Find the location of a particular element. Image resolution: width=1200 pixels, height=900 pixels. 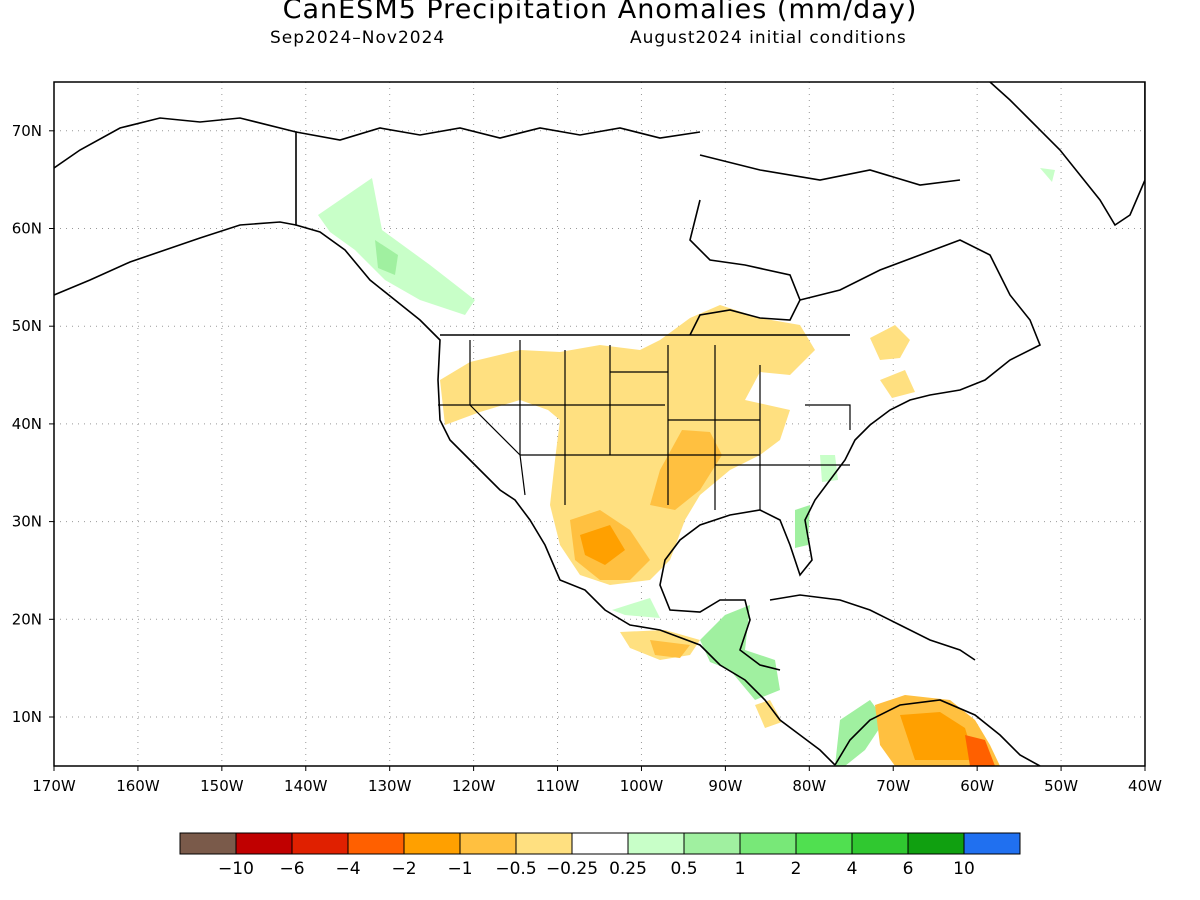

lat-label: 70N is located at coordinates (27, 131).